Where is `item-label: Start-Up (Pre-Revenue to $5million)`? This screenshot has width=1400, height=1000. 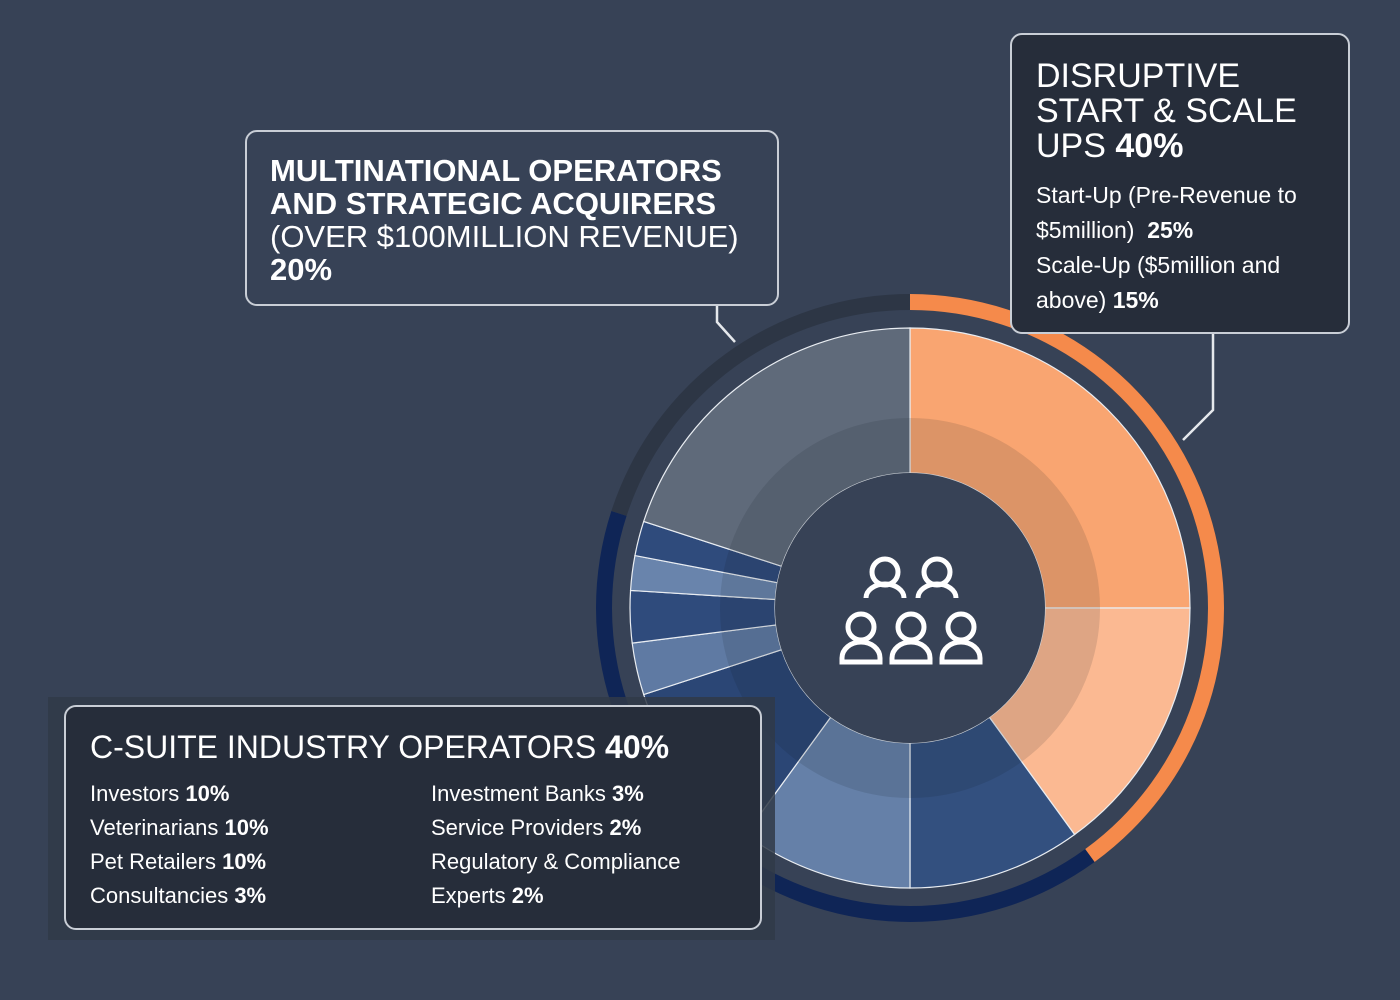
item-label: Start-Up (Pre-Revenue to $5million) is located at coordinates (1166, 212).